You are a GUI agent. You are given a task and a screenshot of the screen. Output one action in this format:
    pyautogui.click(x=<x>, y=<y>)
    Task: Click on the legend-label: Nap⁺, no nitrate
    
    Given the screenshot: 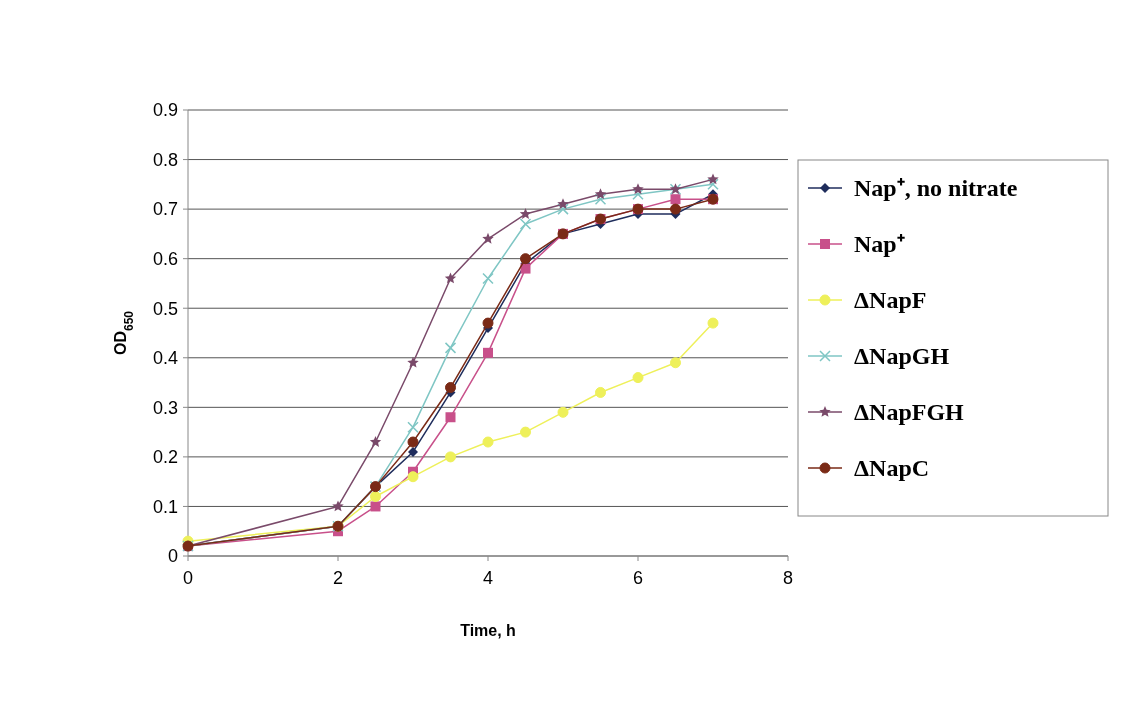 What is the action you would take?
    pyautogui.click(x=936, y=188)
    